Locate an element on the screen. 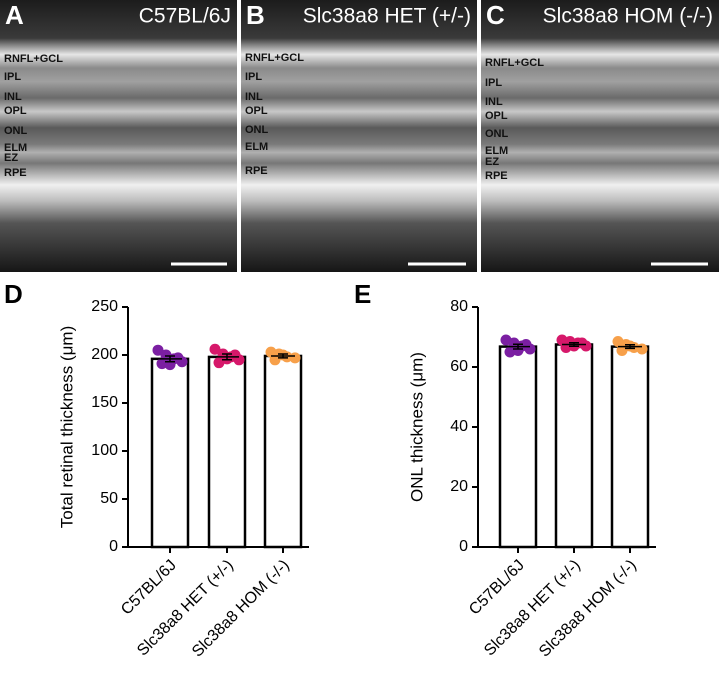 This screenshot has width=719, height=675. y-tick-label: 20 is located at coordinates (459, 486).